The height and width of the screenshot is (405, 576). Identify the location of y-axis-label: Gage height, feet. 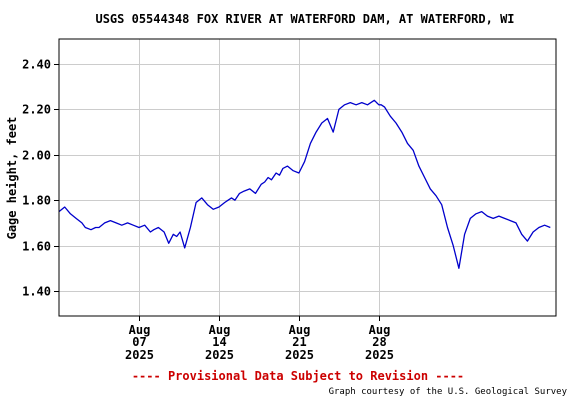
(12, 178).